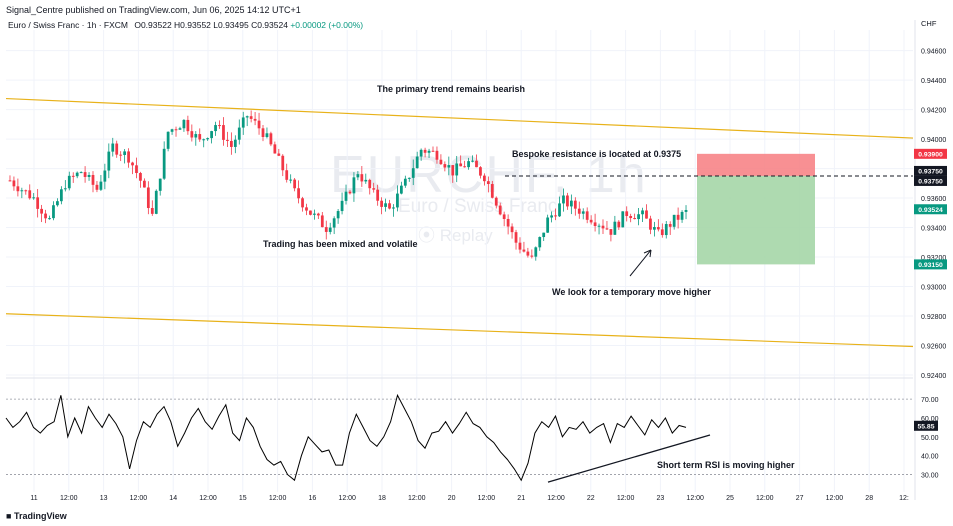 This screenshot has width=953, height=526. What do you see at coordinates (933, 229) in the screenshot?
I see `price-tick-label: 0.93400` at bounding box center [933, 229].